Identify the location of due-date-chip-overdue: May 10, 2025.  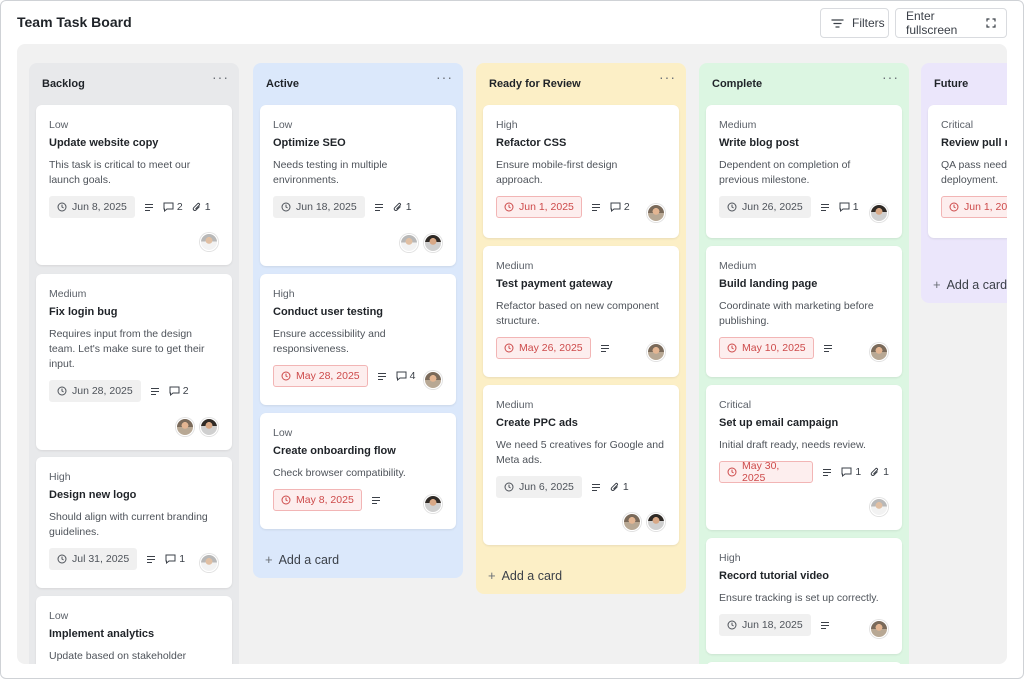
(766, 348).